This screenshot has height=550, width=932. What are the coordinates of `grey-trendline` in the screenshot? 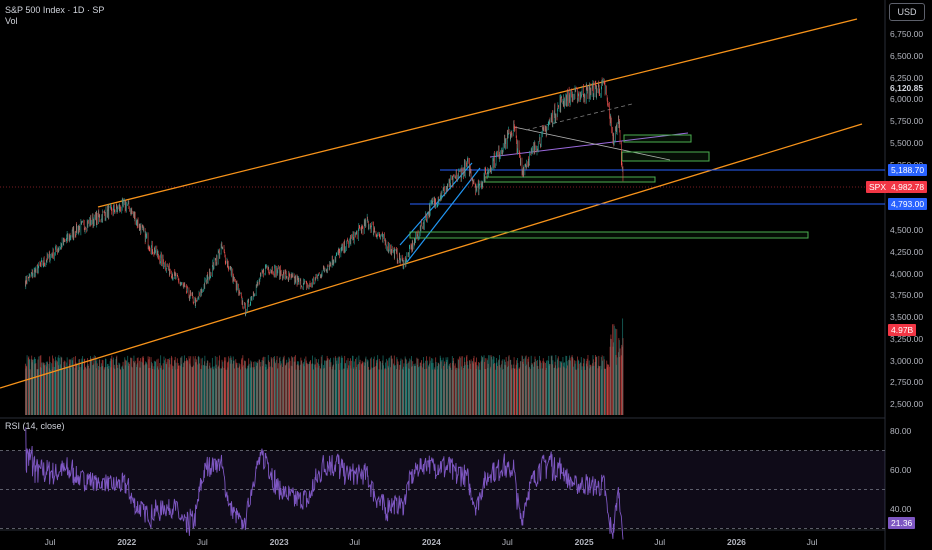 It's located at (592, 143).